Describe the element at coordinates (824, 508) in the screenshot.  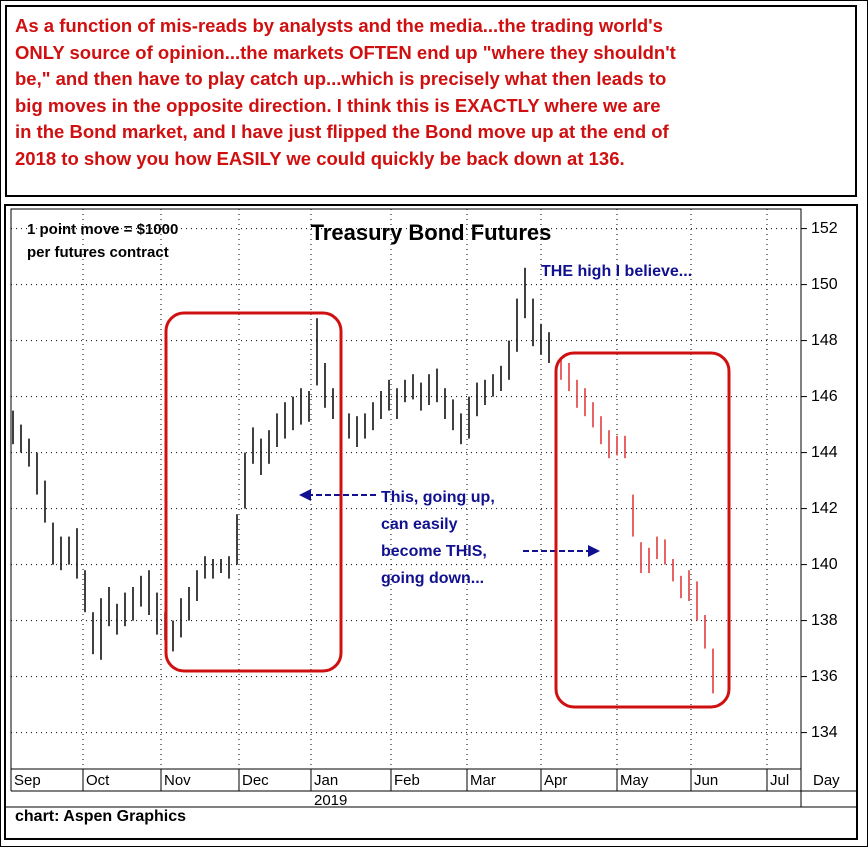
I see `y-tick-label: 142` at that location.